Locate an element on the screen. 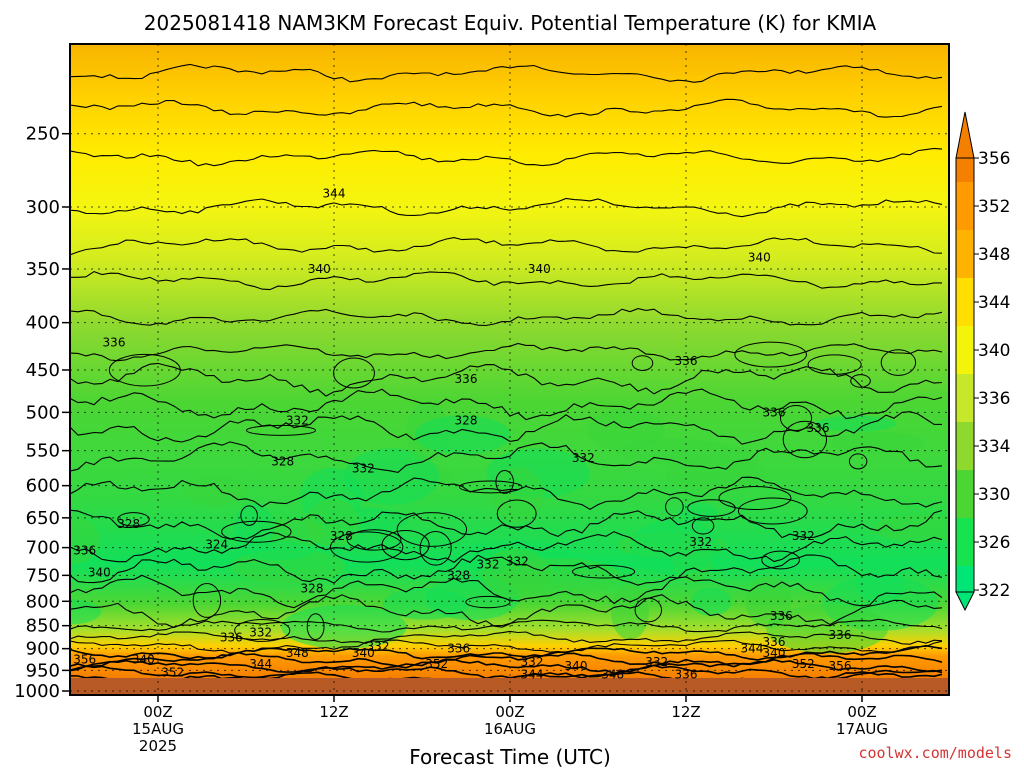  colorbar: 322 326 330 334 336 340 344 348 352 356 is located at coordinates (982, 361).